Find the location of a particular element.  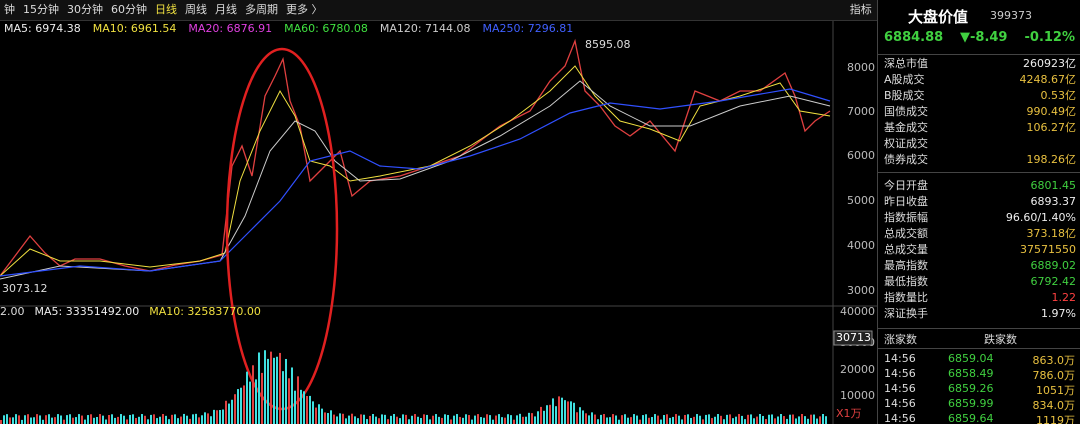

period-bar: 钟 15分钟 30分钟 60分钟 日线 周线 月线 多周期 更多 〉 is located at coordinates (438, 10).